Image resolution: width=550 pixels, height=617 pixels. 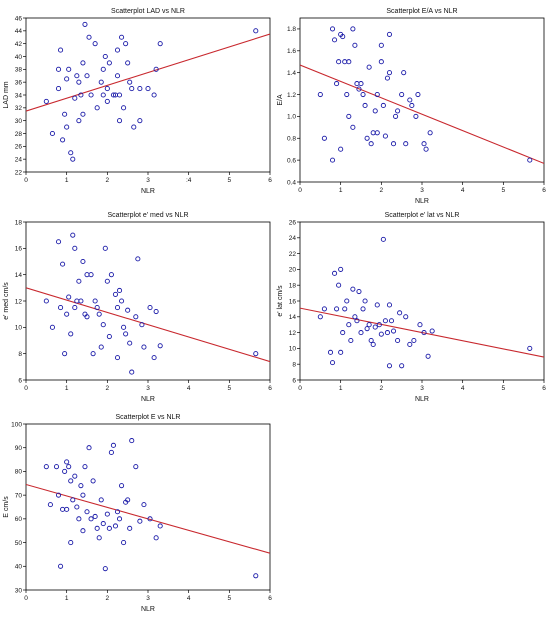 What do you see at coordinates (6, 94) in the screenshot?
I see `y-axis-label: LAD mm` at bounding box center [6, 94].